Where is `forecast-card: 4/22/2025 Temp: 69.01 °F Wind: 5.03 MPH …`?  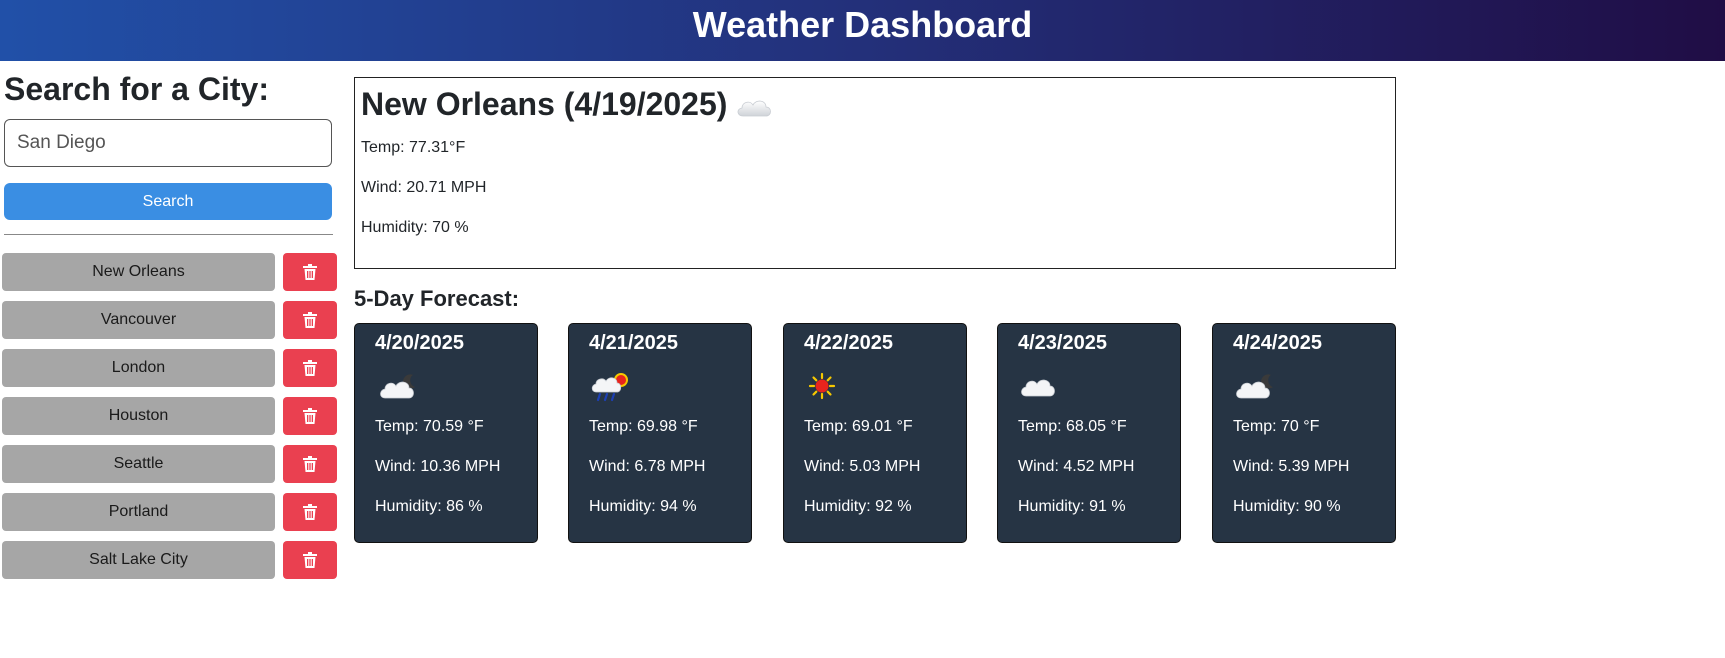 forecast-card: 4/22/2025 Temp: 69.01 °F Wind: 5.03 MPH … is located at coordinates (875, 433).